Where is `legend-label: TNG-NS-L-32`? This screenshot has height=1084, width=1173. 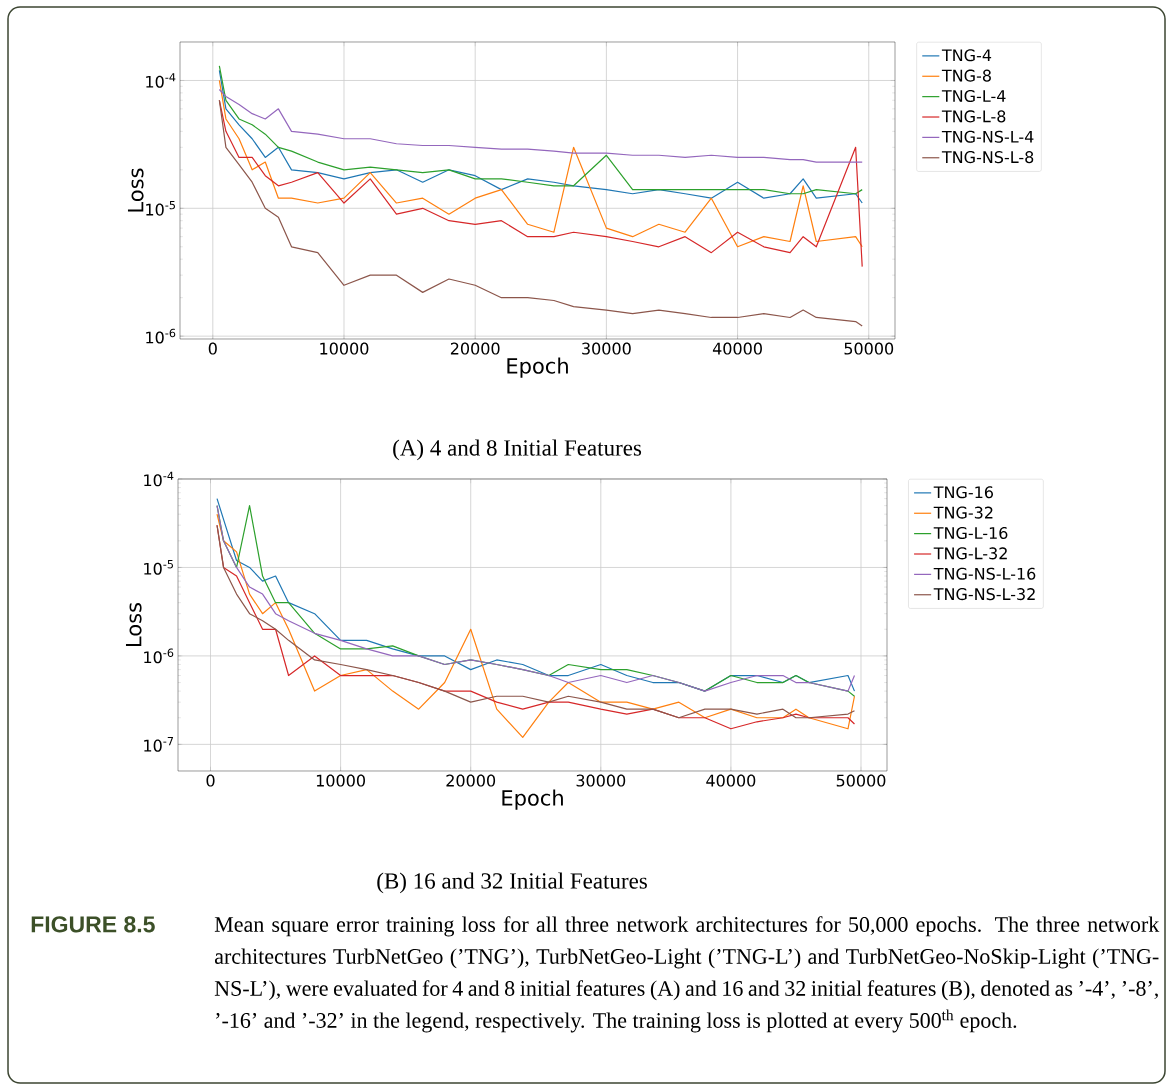
legend-label: TNG-NS-L-32 is located at coordinates (984, 594).